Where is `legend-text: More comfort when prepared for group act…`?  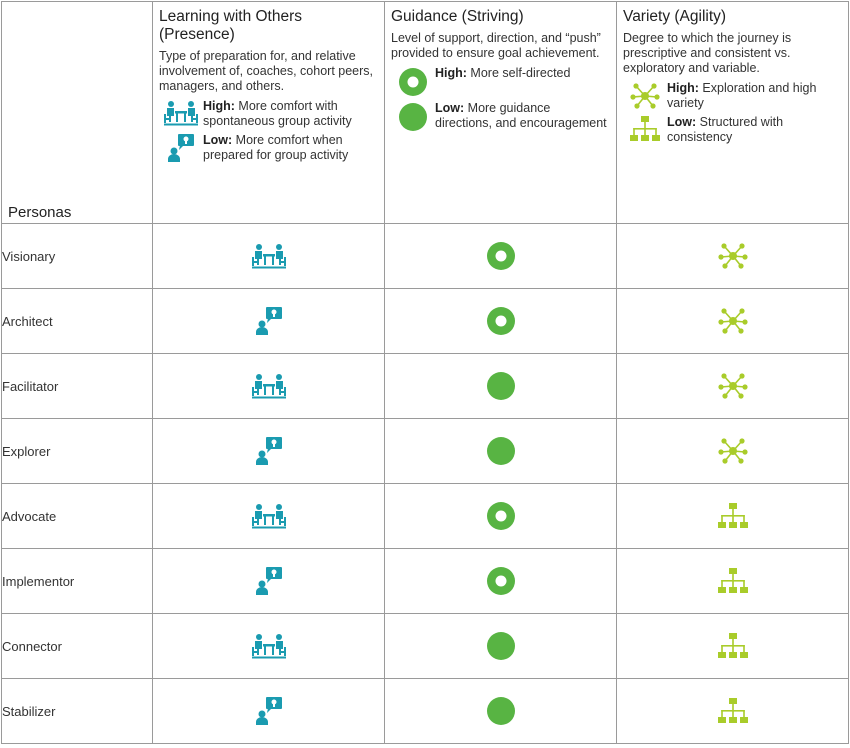
legend-text: More comfort when prepared for group act… is located at coordinates (276, 147).